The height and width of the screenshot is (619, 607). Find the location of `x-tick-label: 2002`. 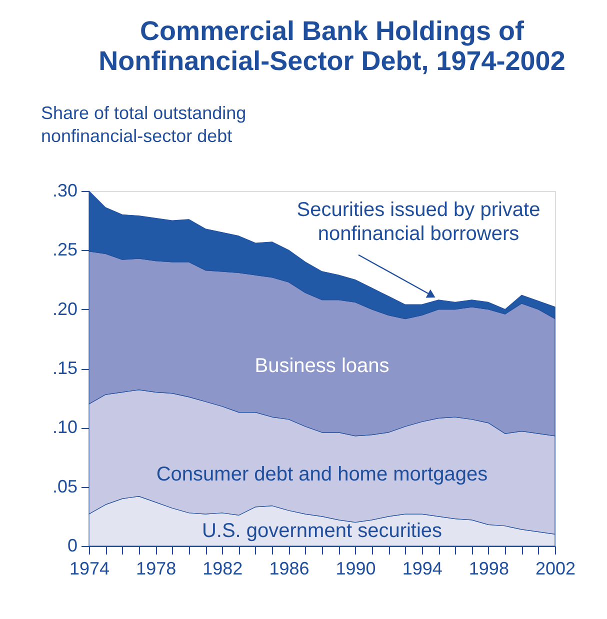

x-tick-label: 2002 is located at coordinates (555, 568).